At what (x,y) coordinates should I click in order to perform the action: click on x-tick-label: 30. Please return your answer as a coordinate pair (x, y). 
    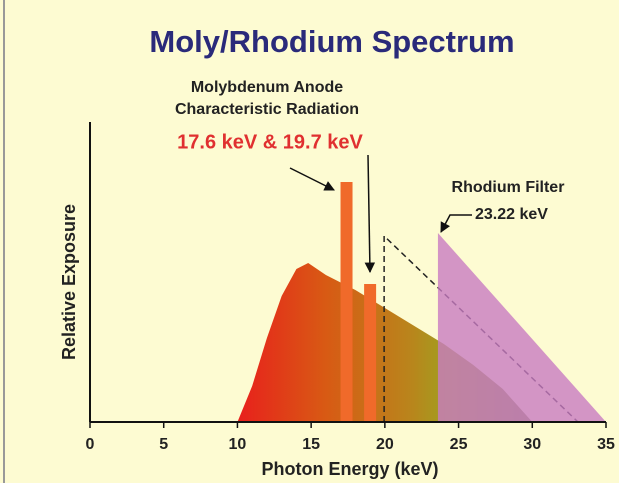
    Looking at the image, I should click on (532, 444).